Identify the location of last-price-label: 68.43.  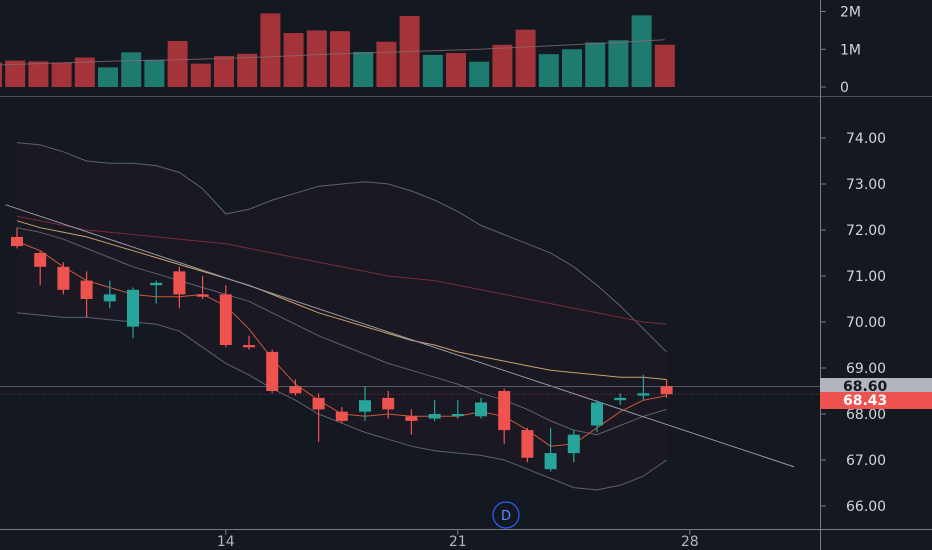
(865, 401).